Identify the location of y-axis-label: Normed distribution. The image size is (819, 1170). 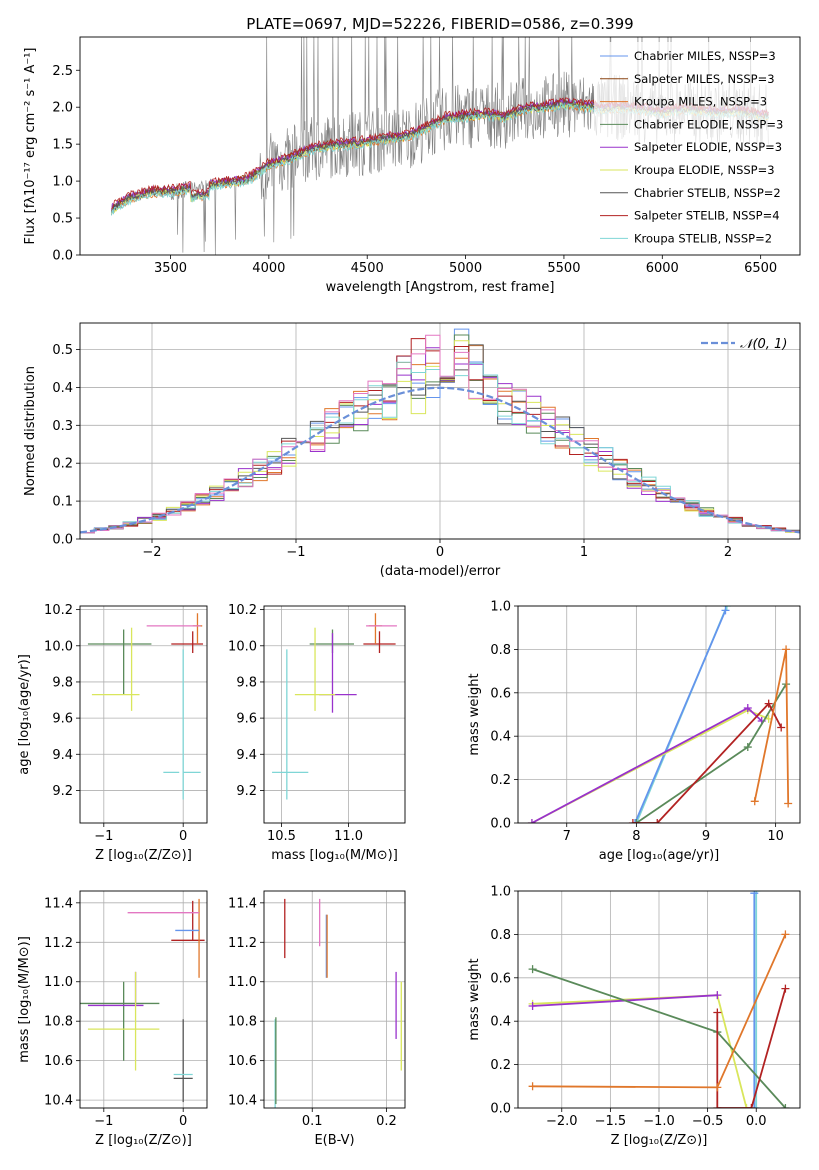
(30, 431).